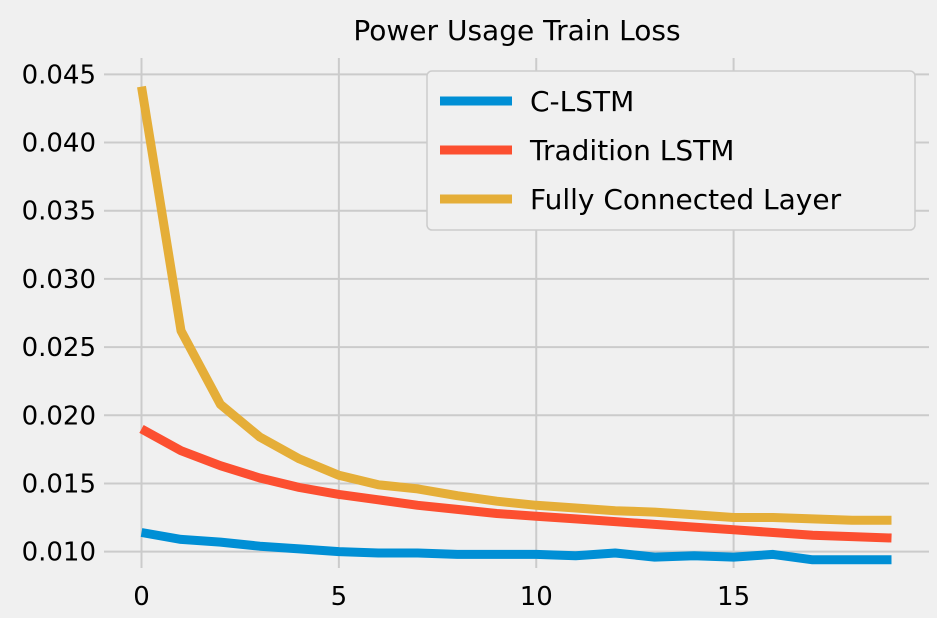 This screenshot has width=937, height=618. Describe the element at coordinates (582, 101) in the screenshot. I see `legend-label: C-LSTM` at that location.